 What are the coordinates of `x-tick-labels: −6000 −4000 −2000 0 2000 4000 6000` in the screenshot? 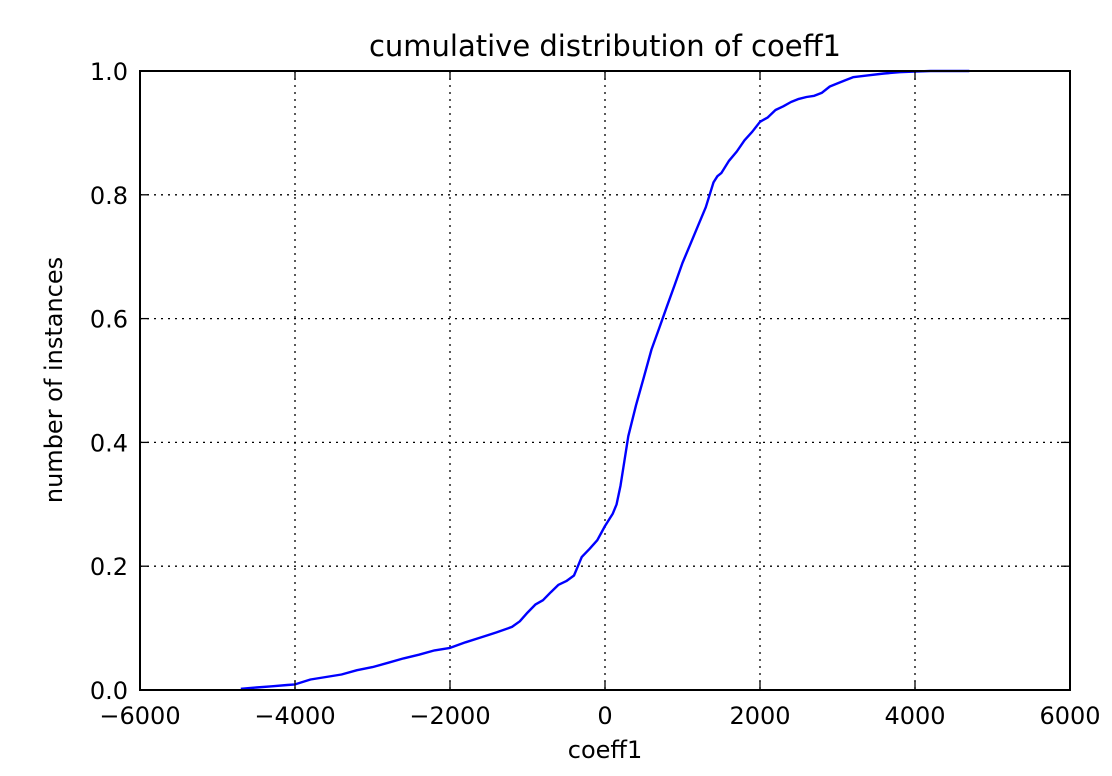 It's located at (599, 716).